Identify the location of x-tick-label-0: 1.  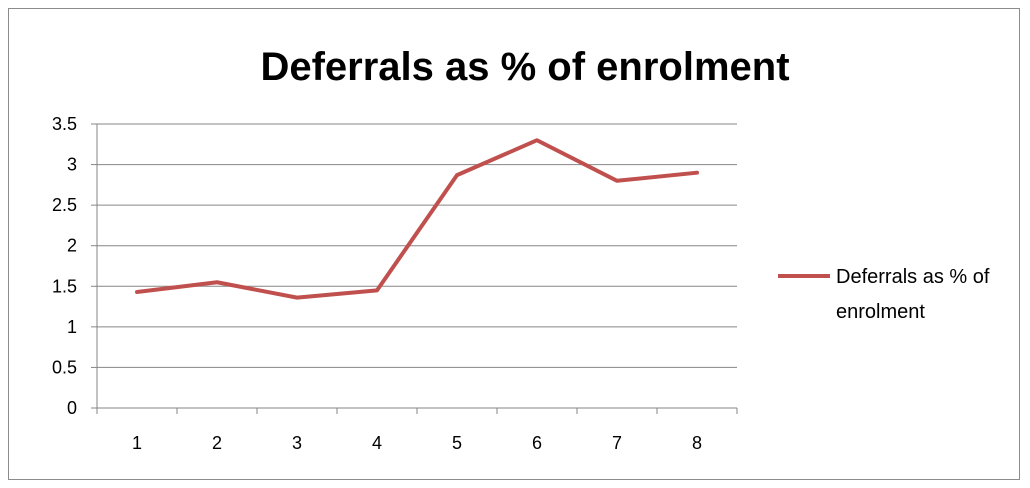
(137, 443).